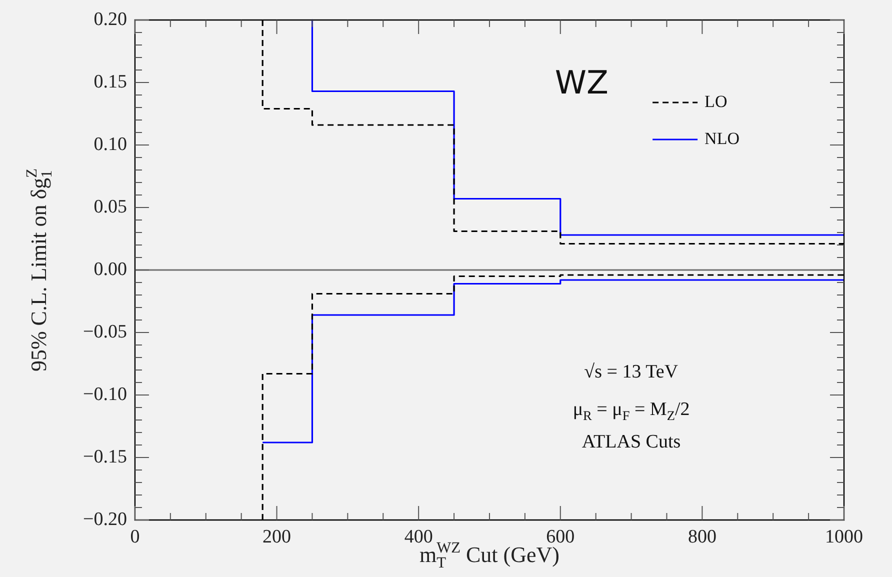 The image size is (892, 577). Describe the element at coordinates (110, 144) in the screenshot. I see `y-tick-label: 0.10` at that location.